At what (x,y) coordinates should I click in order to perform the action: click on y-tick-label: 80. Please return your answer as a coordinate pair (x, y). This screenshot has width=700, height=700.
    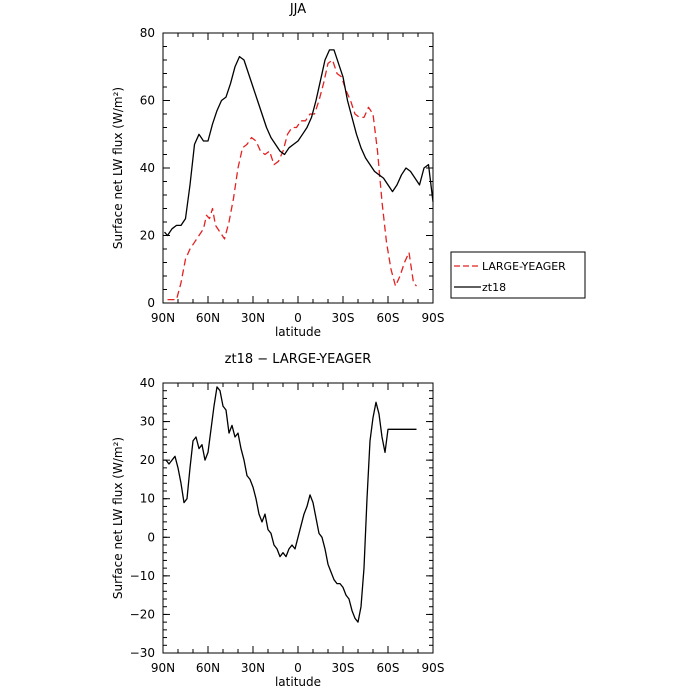
    Looking at the image, I should click on (147, 33).